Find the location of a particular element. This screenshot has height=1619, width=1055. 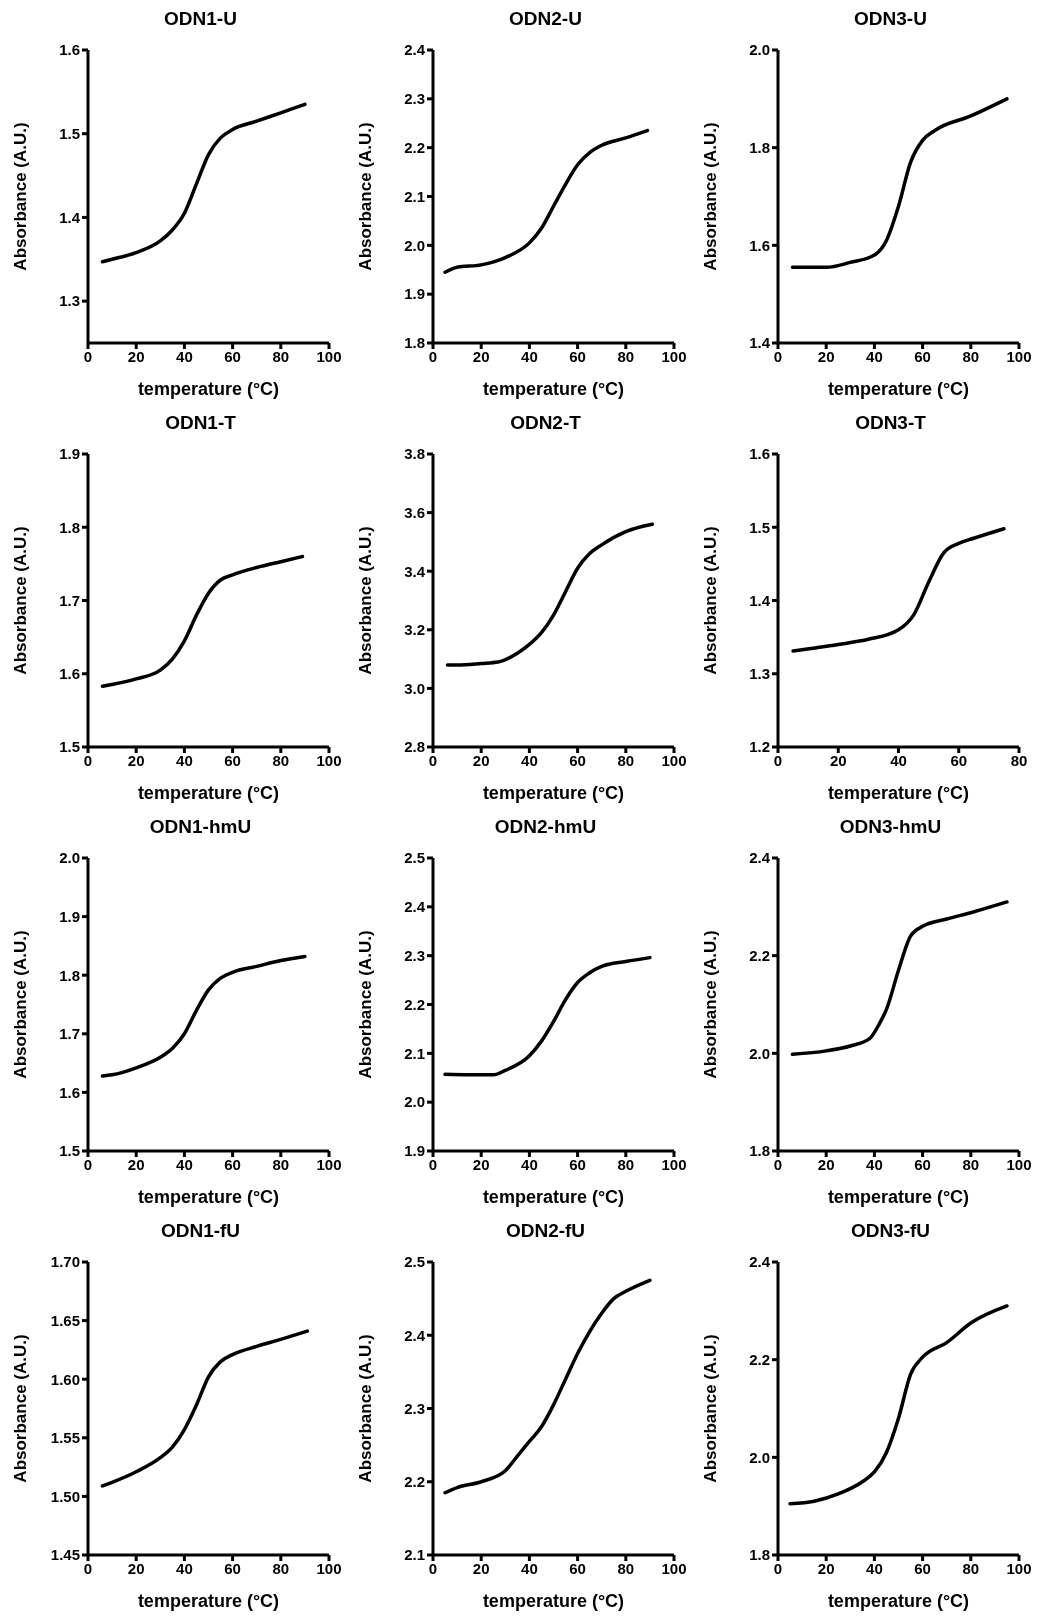

y-tick-label: 2.3 is located at coordinates (414, 1408).